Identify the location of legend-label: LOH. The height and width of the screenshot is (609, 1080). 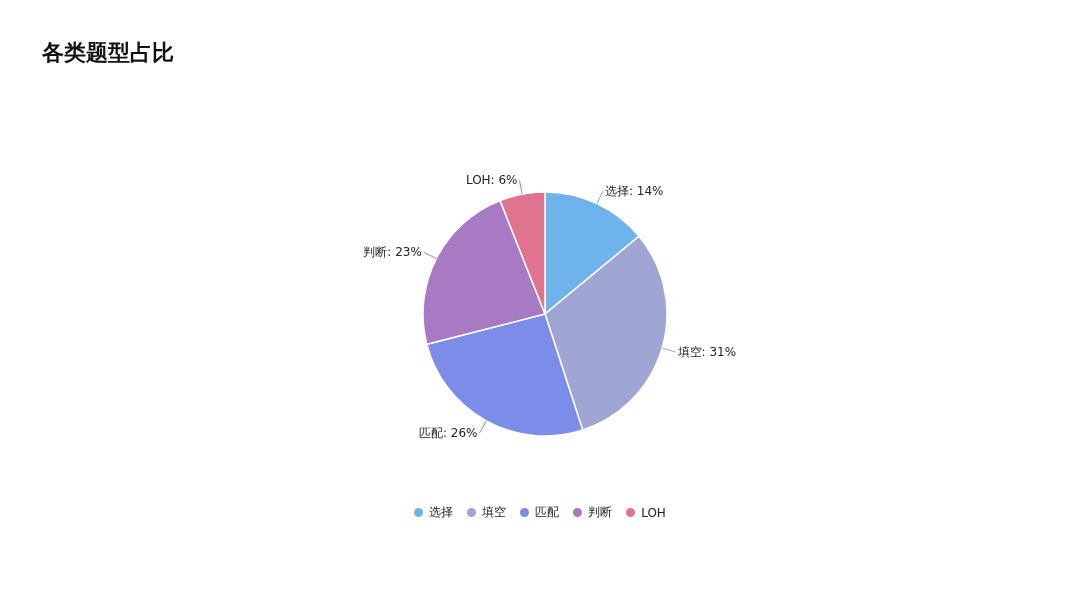
(653, 512).